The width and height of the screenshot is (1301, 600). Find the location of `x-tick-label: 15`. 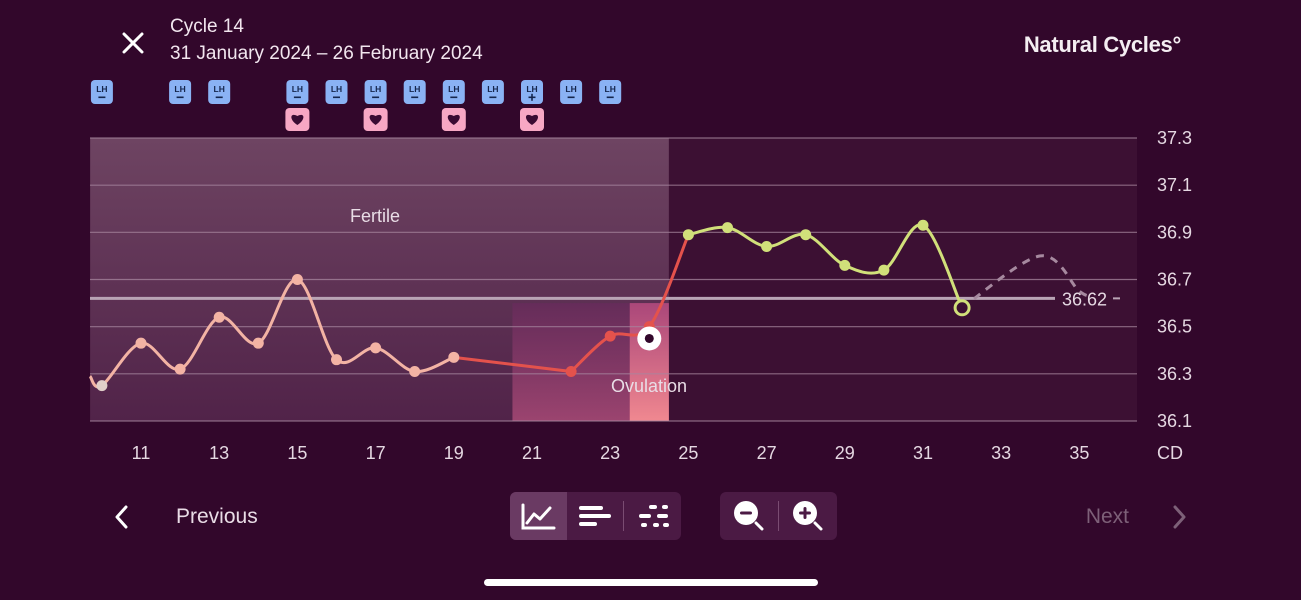

x-tick-label: 15 is located at coordinates (297, 453).